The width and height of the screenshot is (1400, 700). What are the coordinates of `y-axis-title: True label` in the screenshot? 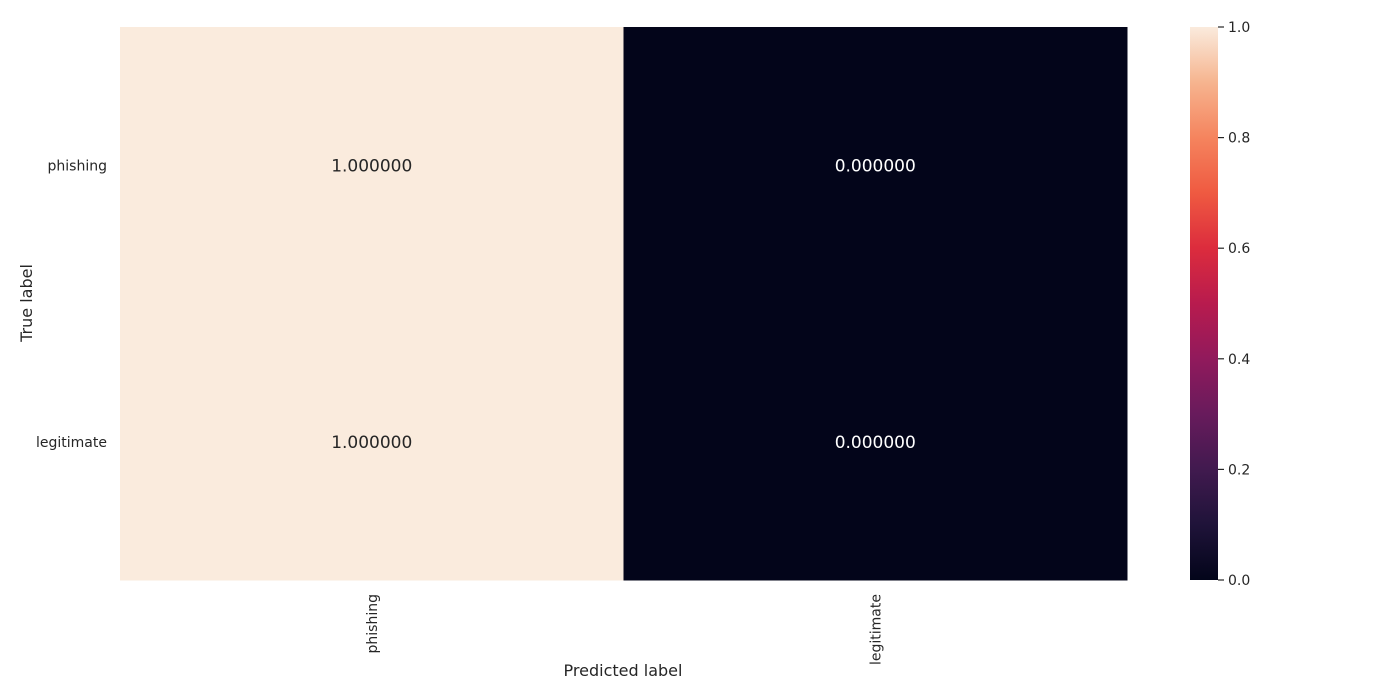 It's located at (26, 303).